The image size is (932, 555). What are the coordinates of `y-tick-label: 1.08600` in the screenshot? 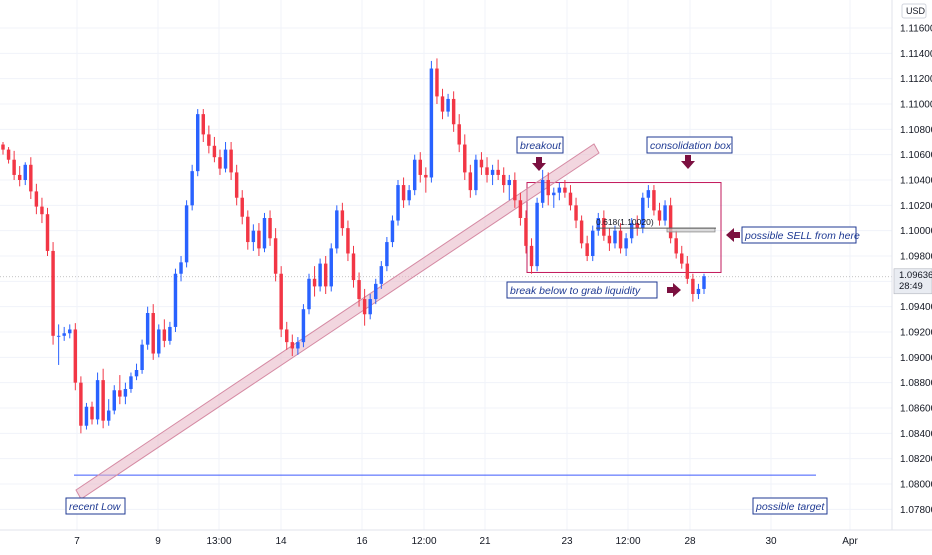 It's located at (916, 409).